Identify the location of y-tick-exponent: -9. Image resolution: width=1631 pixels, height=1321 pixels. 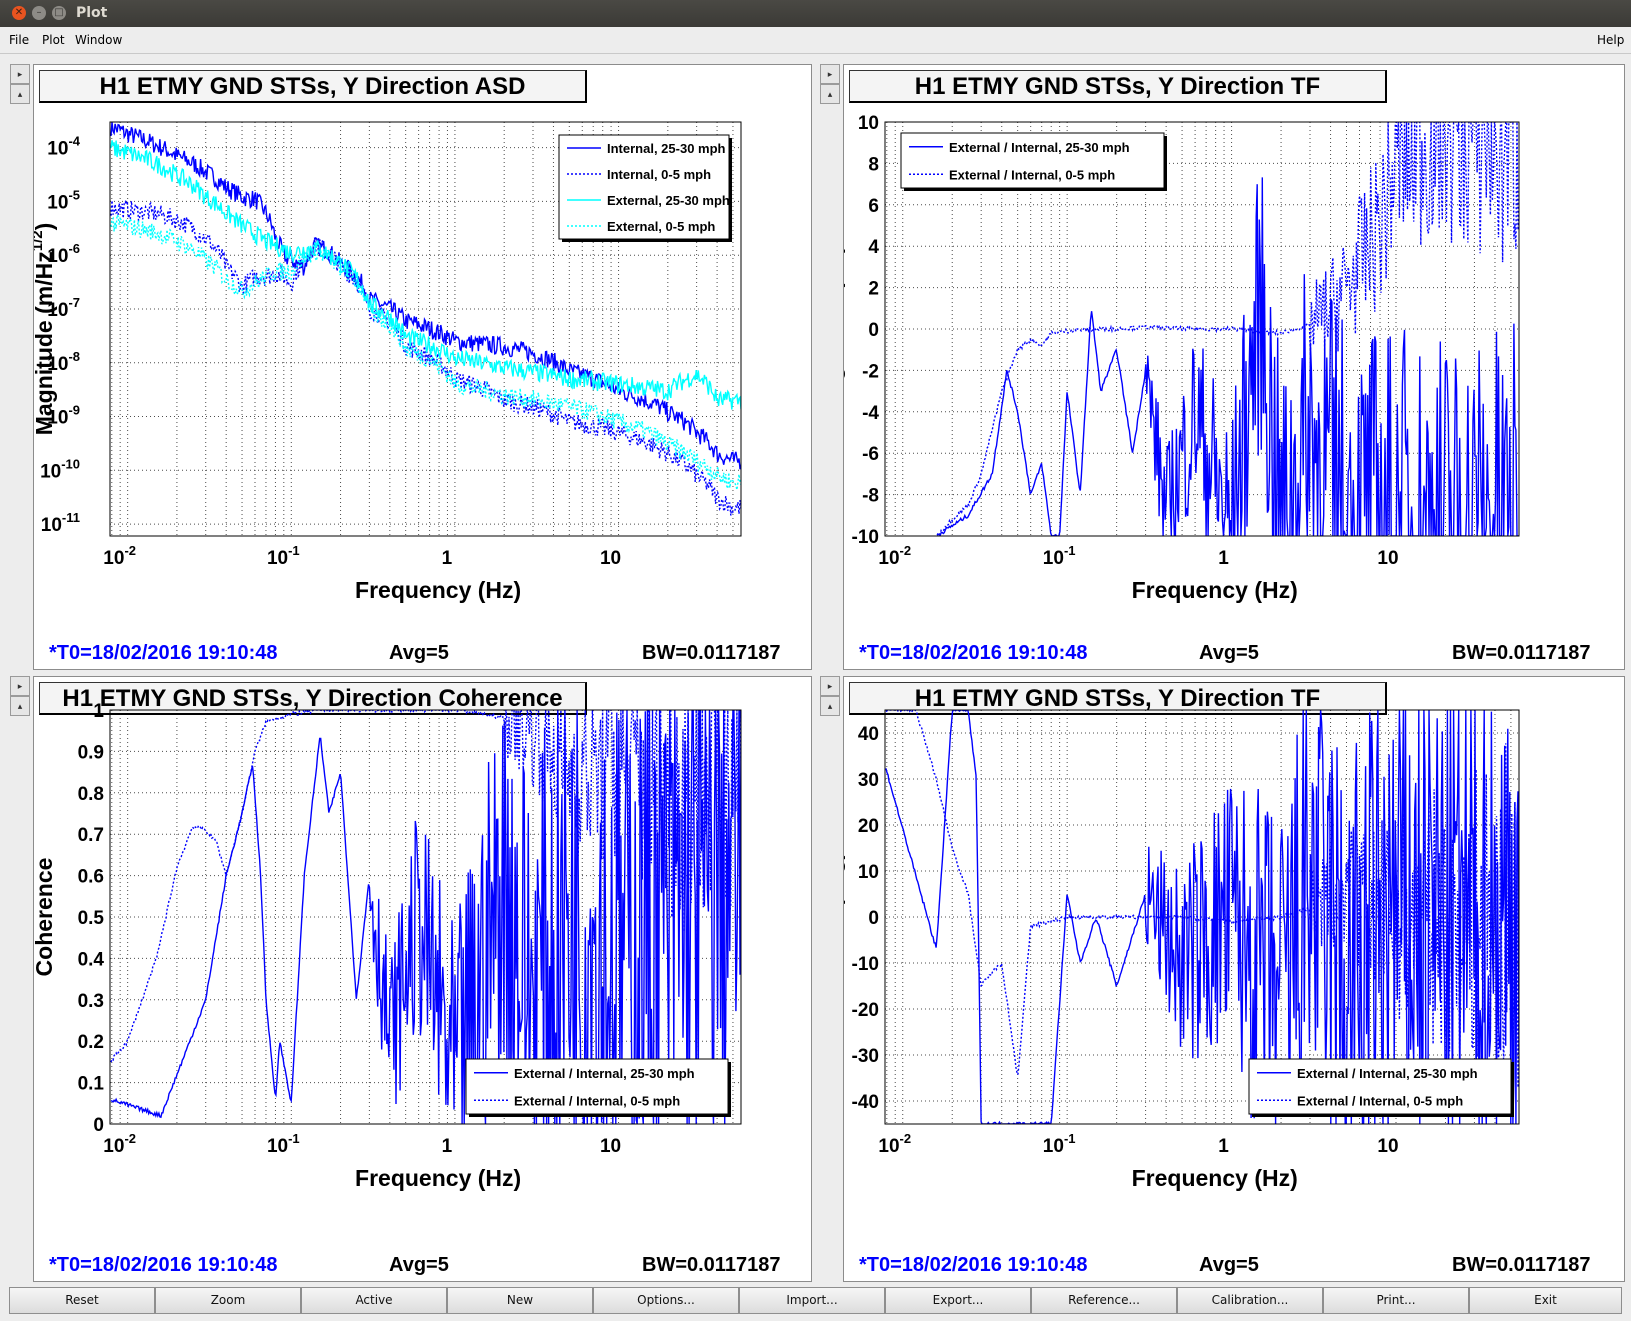
(74, 410).